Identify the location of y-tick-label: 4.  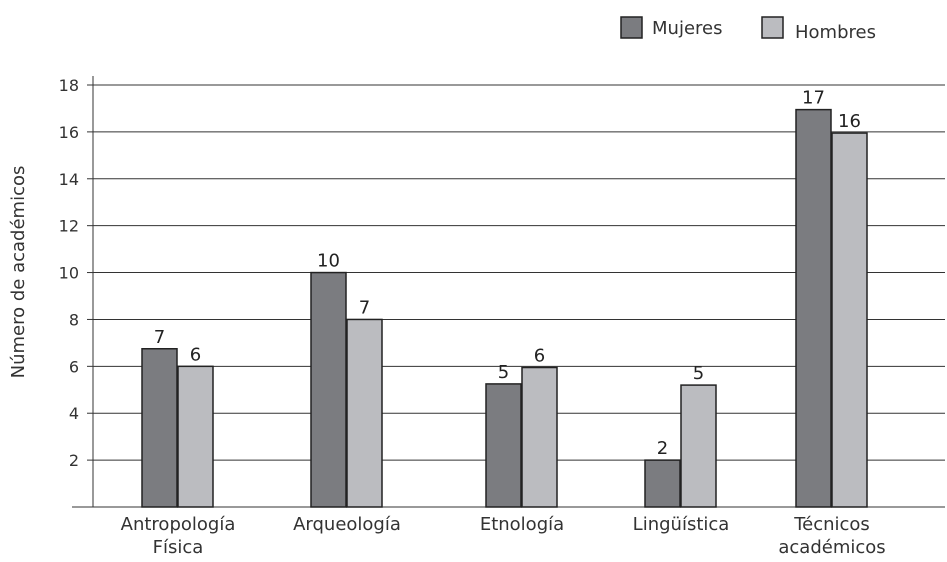
(74, 413).